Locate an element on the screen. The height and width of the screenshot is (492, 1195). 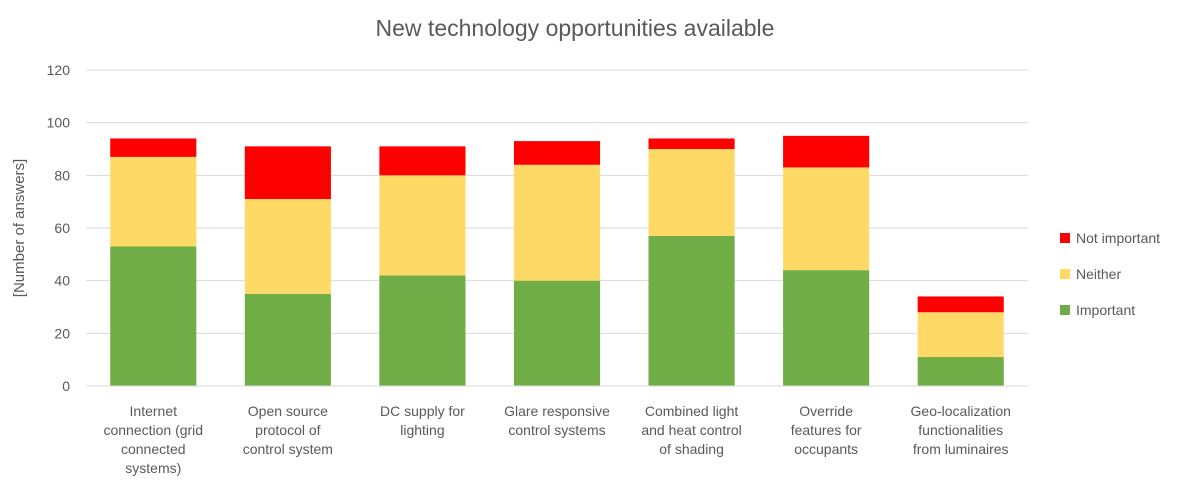
y-tick-label: 40 is located at coordinates (62, 281).